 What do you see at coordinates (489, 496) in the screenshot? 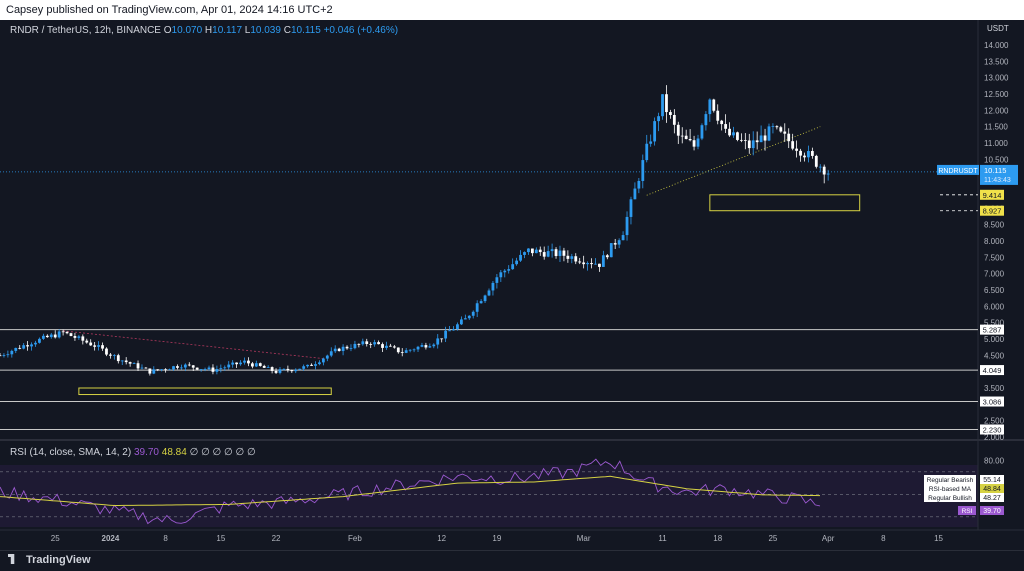
I see `rsi-band-background` at bounding box center [489, 496].